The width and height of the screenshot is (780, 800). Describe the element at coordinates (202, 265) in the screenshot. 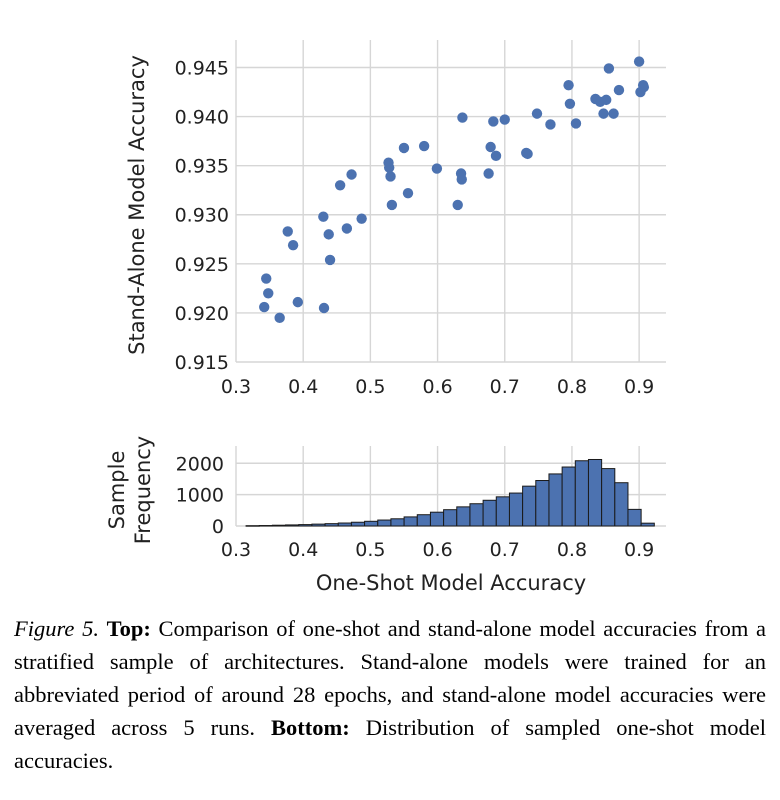

I see `scatter-y-tick-label: 0.925` at that location.